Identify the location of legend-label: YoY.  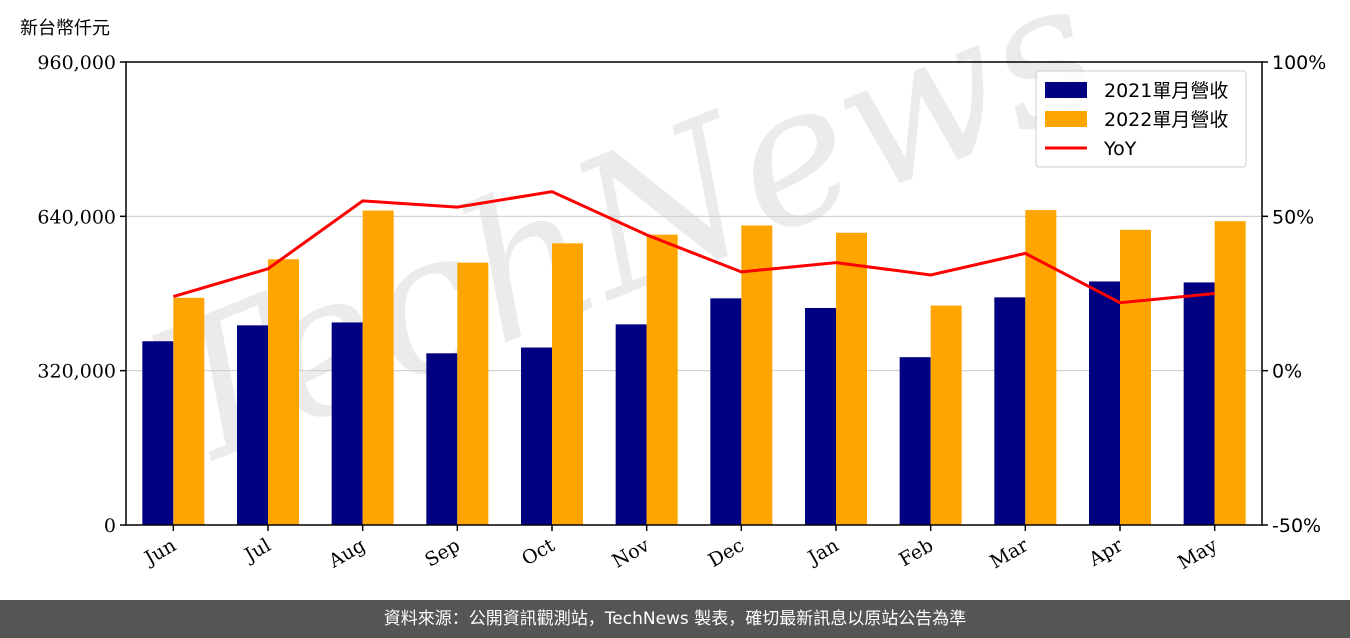
(1120, 149).